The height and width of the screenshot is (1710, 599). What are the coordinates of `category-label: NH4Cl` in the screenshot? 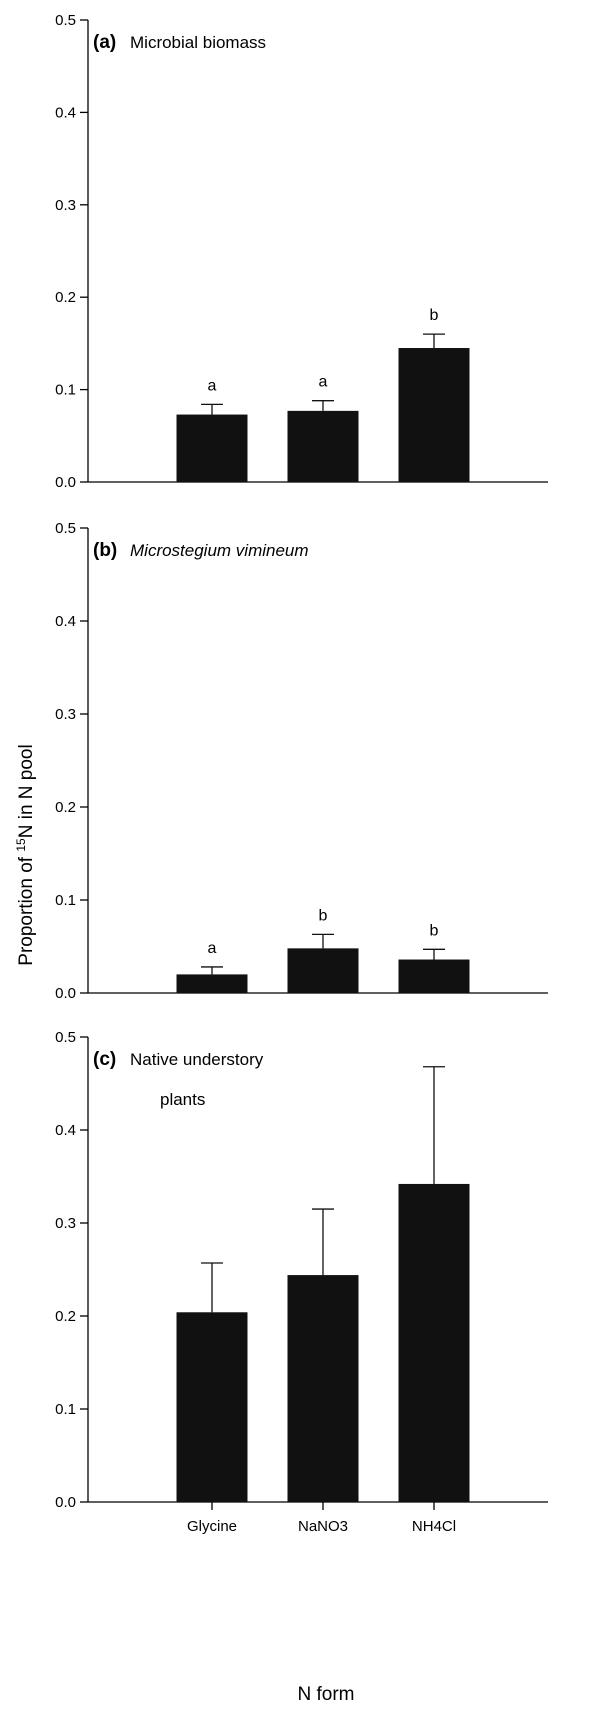 It's located at (434, 1526).